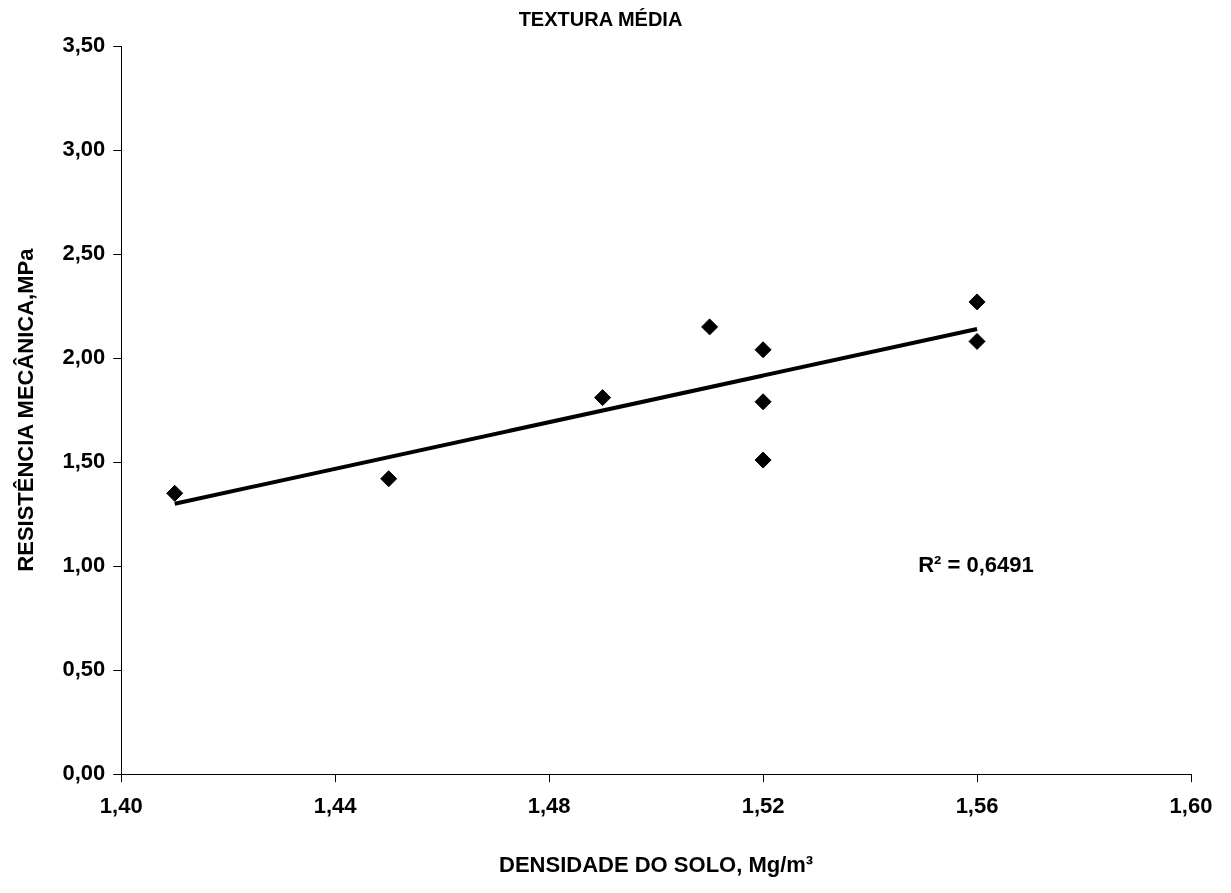 The height and width of the screenshot is (893, 1231). What do you see at coordinates (84, 773) in the screenshot?
I see `y-tick-label: 0,00` at bounding box center [84, 773].